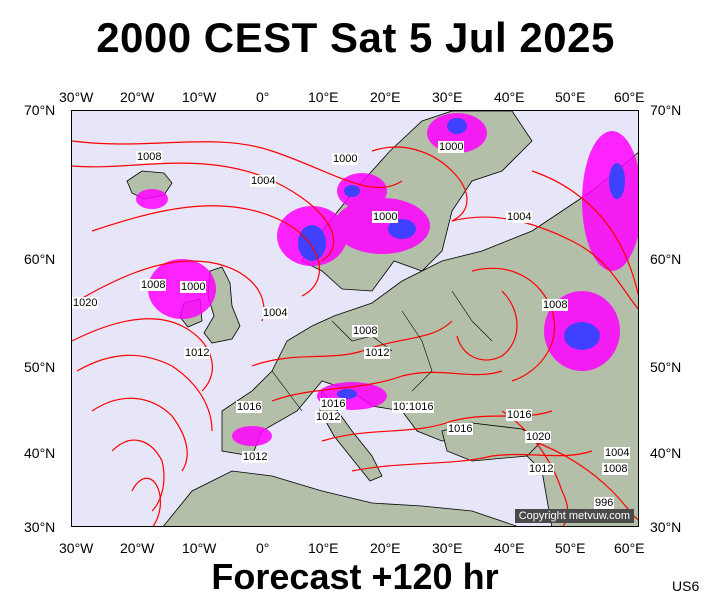 The height and width of the screenshot is (600, 711). What do you see at coordinates (604, 503) in the screenshot?
I see `isobar-label: 996` at bounding box center [604, 503].